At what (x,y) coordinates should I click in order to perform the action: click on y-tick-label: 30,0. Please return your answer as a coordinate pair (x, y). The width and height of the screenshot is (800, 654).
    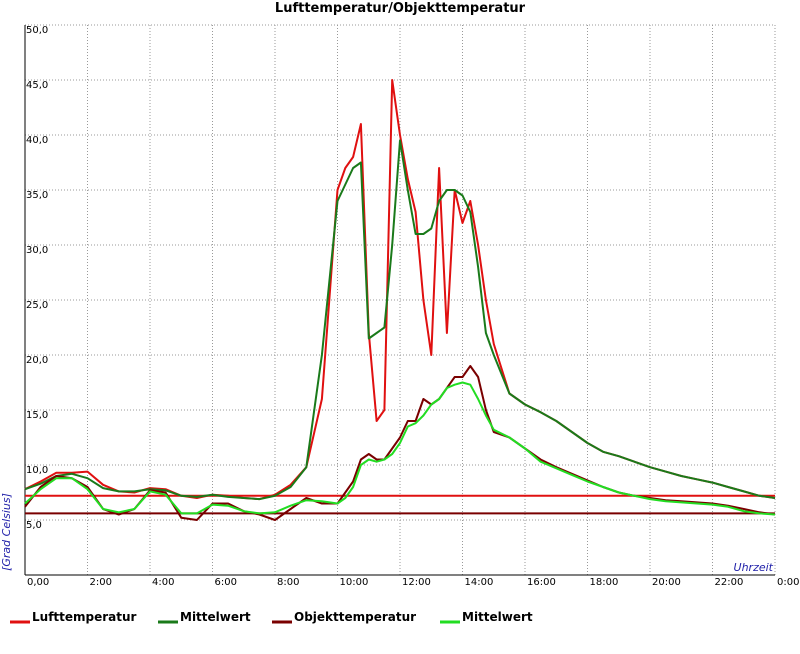
    Looking at the image, I should click on (37, 250).